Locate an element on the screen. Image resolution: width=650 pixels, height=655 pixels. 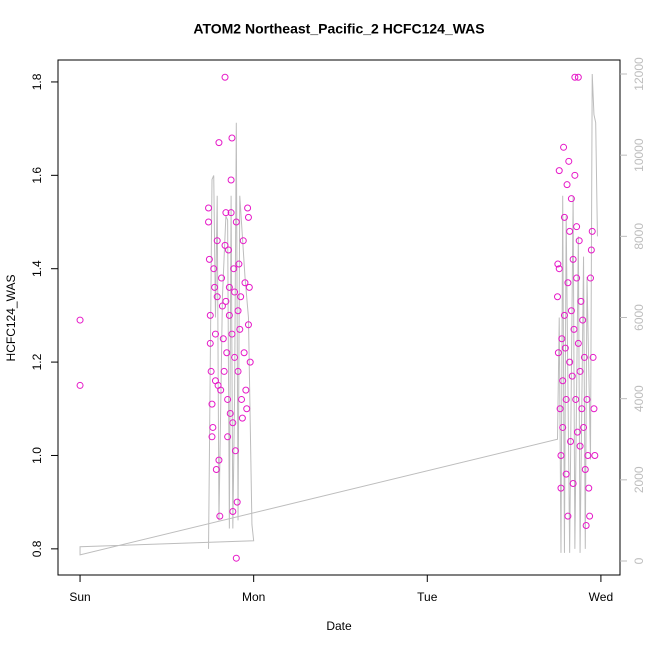
y2-tick-label: 8000 is located at coordinates (639, 236).